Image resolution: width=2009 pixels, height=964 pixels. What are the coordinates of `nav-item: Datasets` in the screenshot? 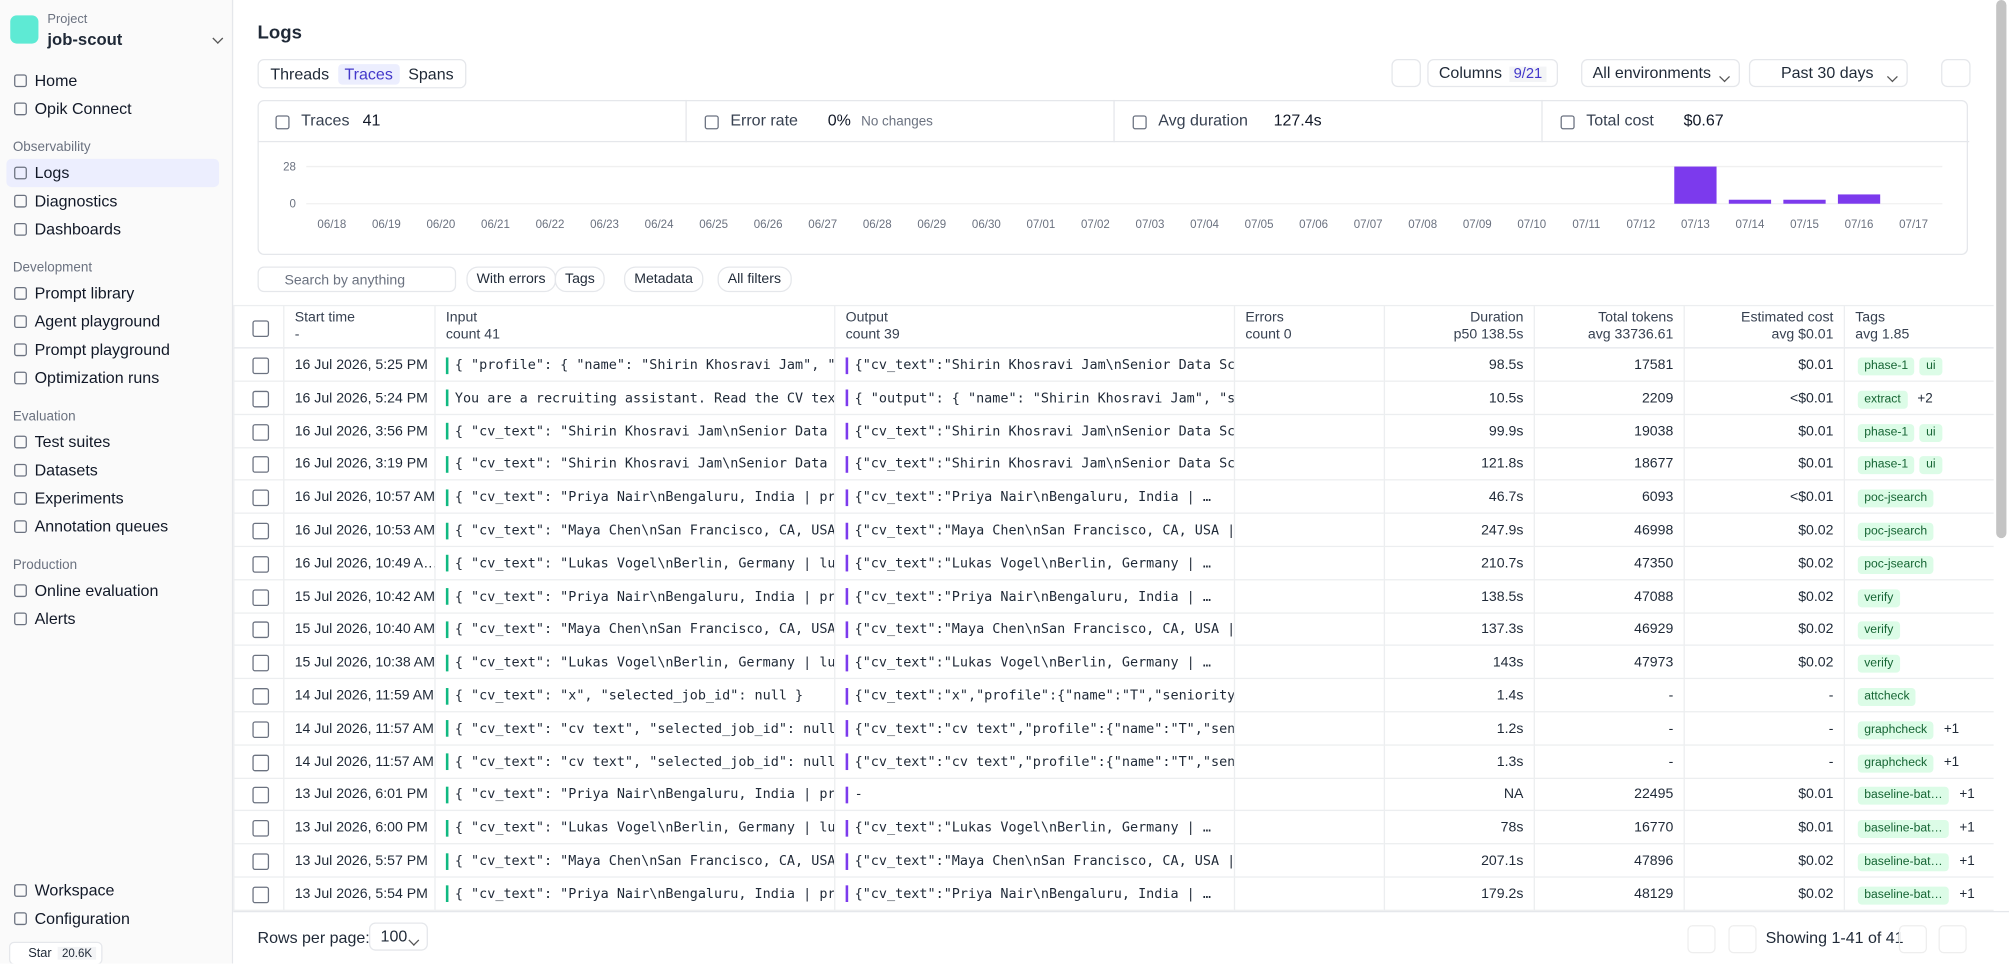 It's located at (112, 470).